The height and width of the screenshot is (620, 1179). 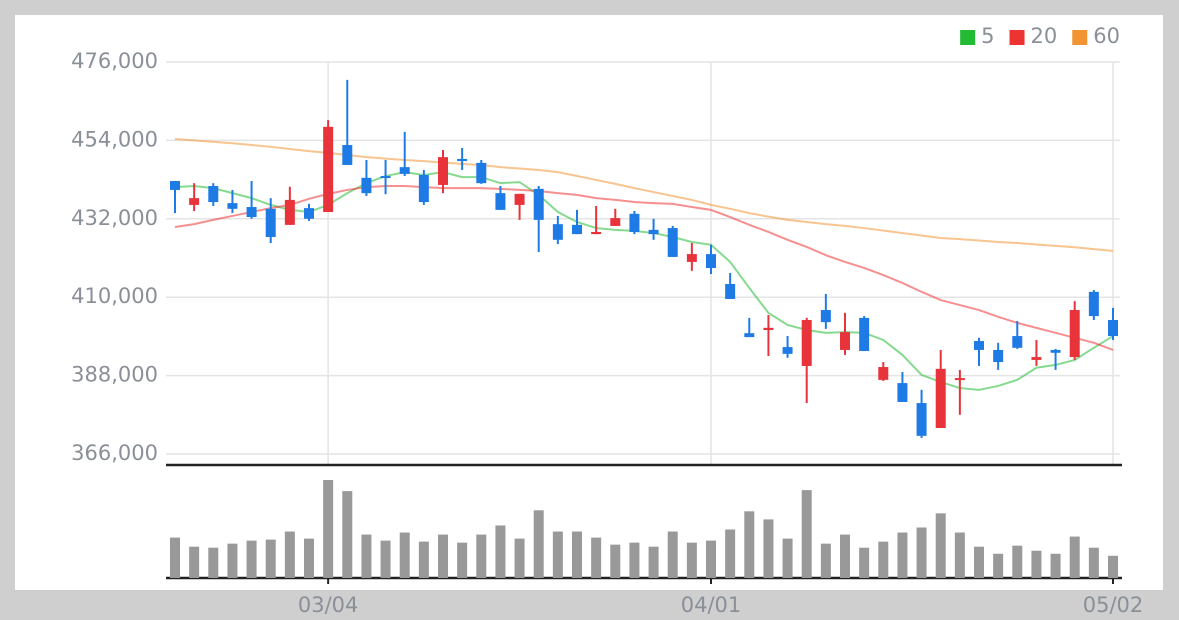 What do you see at coordinates (1113, 605) in the screenshot?
I see `x-tick-label: 05/02` at bounding box center [1113, 605].